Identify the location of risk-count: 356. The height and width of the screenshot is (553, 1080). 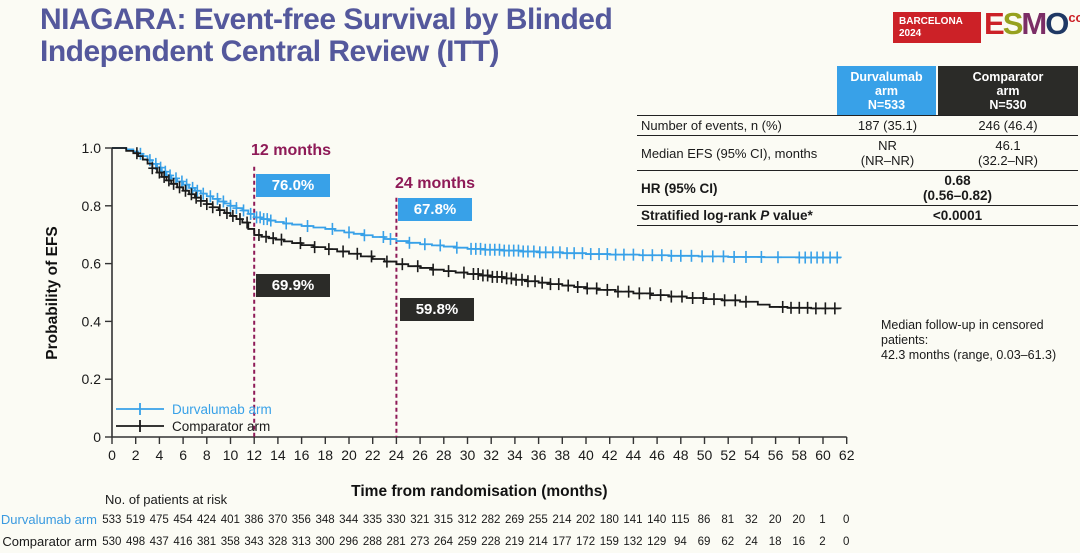
(301, 520).